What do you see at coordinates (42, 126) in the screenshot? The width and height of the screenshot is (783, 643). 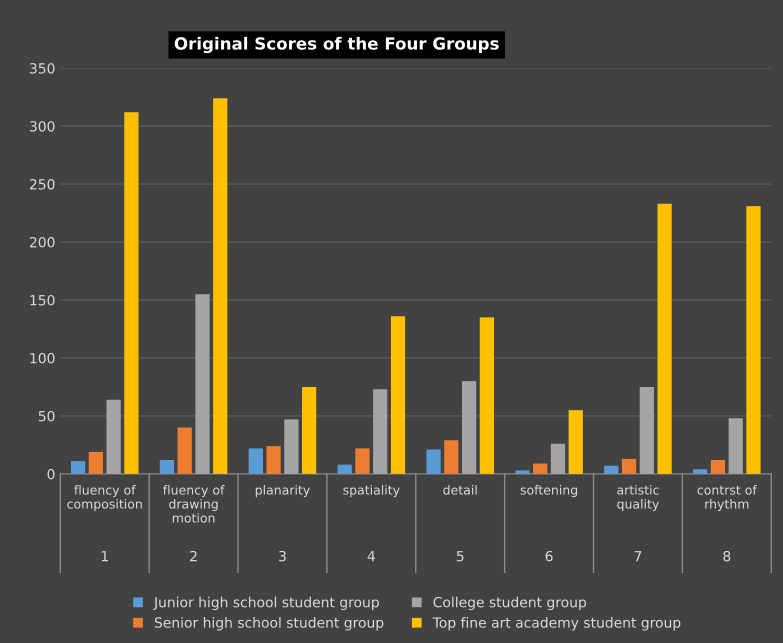 I see `y-tick-label: 300` at bounding box center [42, 126].